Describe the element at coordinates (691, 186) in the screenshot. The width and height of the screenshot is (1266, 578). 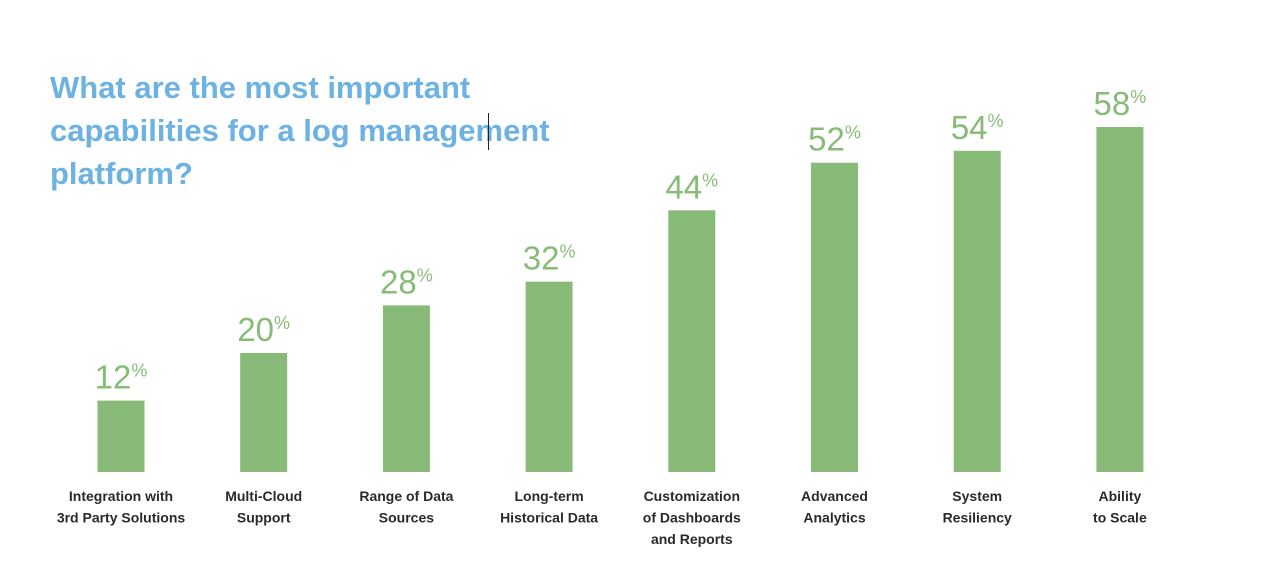
I see `value-label-4: 44%` at that location.